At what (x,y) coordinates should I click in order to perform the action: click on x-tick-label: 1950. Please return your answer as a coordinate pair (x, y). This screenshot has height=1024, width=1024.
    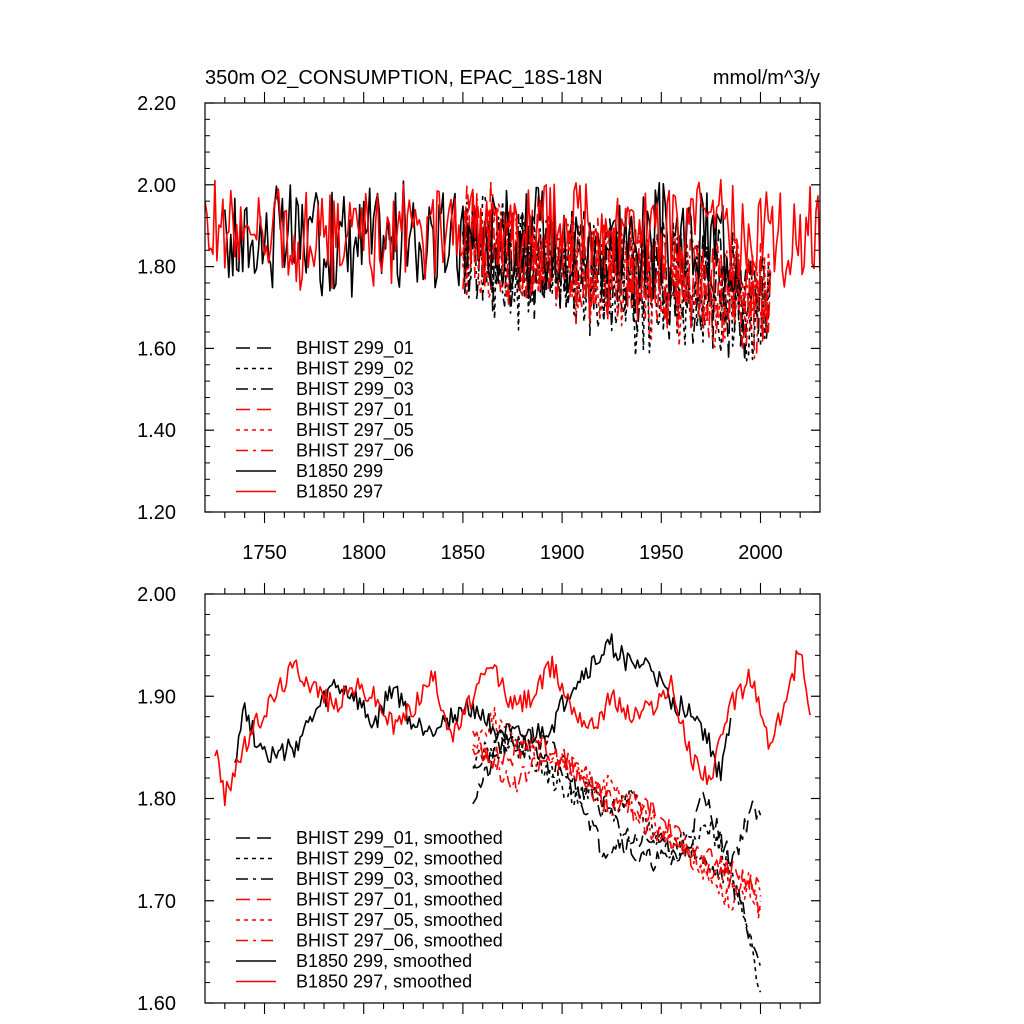
    Looking at the image, I should click on (661, 553).